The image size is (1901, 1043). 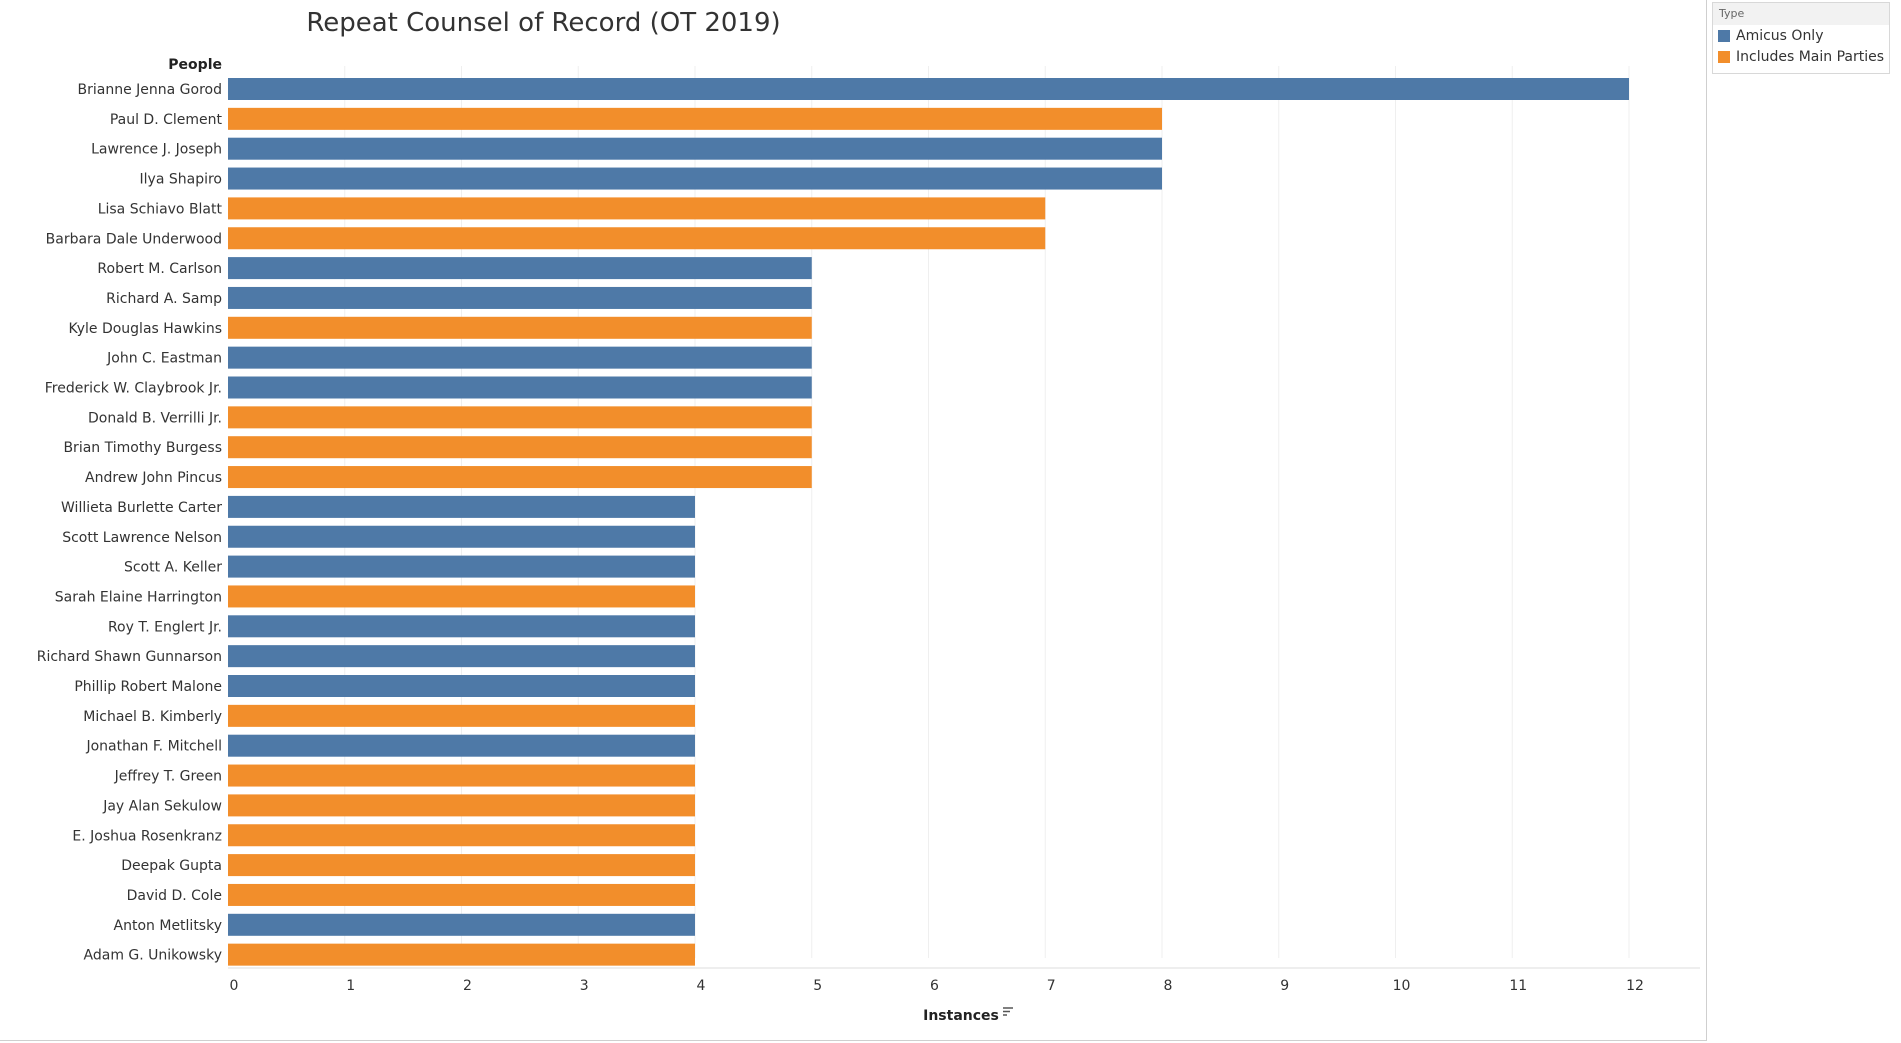 I want to click on bar-label-lisa-schiavo-blatt: Lisa Schiavo Blatt, so click(x=160, y=209).